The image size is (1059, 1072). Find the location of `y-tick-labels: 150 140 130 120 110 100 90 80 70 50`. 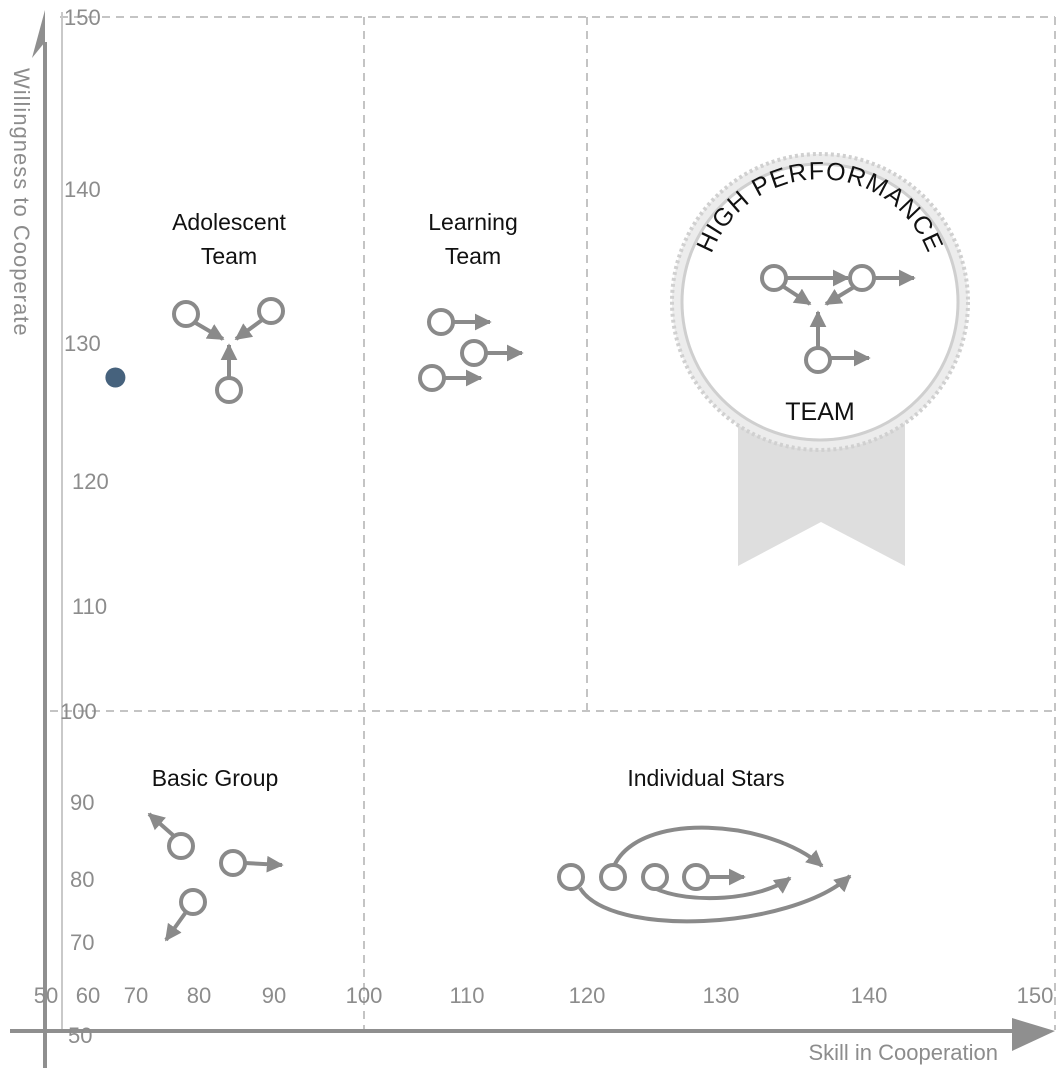

y-tick-labels: 150 140 130 120 110 100 90 80 70 50 is located at coordinates (84, 526).